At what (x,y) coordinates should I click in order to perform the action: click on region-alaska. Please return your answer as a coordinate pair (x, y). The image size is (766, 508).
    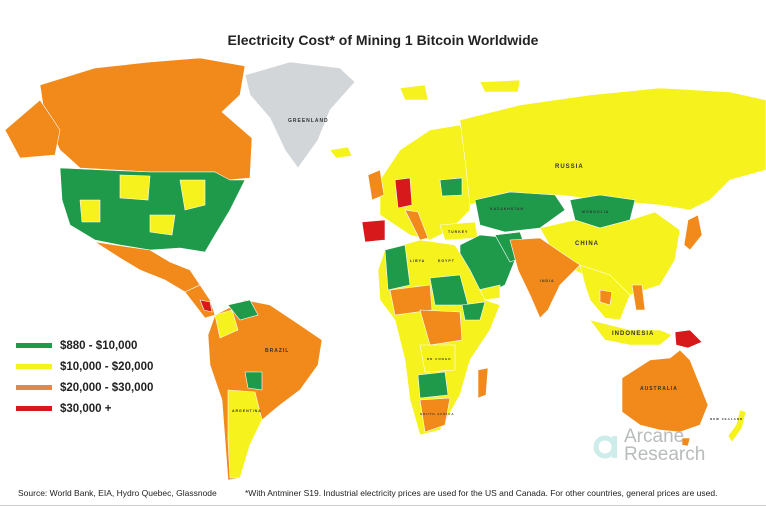
    Looking at the image, I should click on (32, 129).